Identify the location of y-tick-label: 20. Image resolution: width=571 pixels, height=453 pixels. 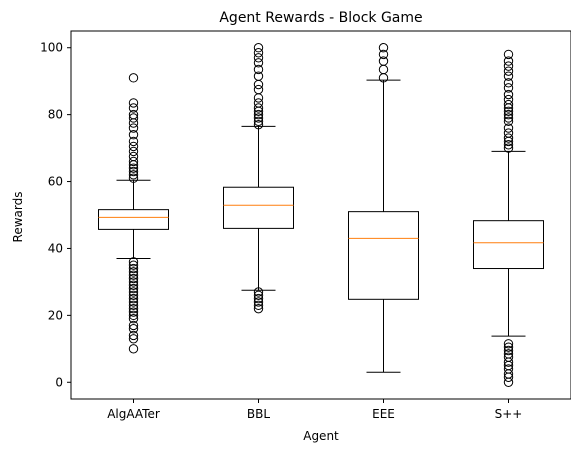
(55, 315).